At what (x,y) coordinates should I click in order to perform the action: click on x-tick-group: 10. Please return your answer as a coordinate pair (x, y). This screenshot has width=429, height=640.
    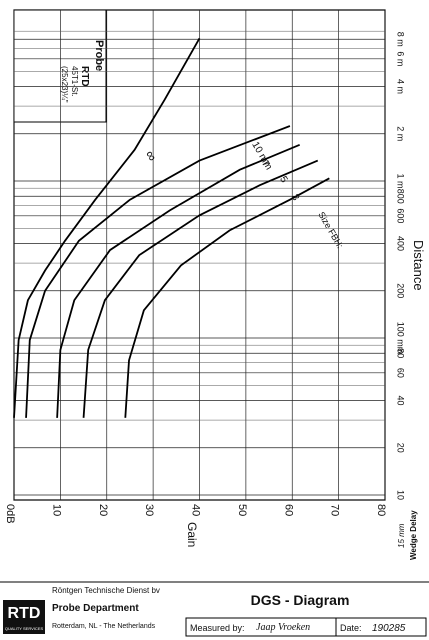
    Looking at the image, I should click on (56, 510).